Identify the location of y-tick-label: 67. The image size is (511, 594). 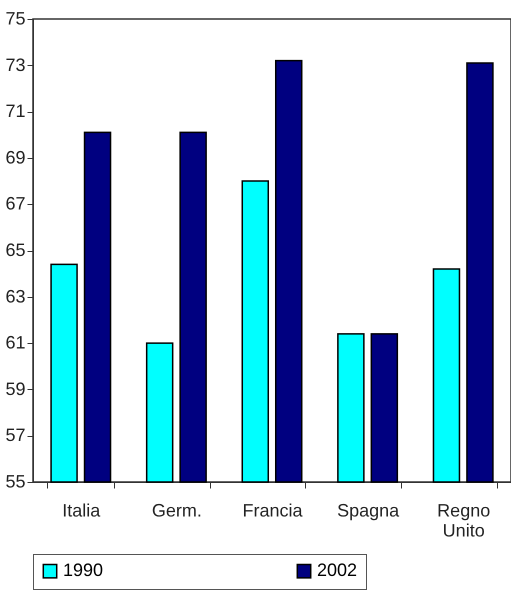
(15, 204).